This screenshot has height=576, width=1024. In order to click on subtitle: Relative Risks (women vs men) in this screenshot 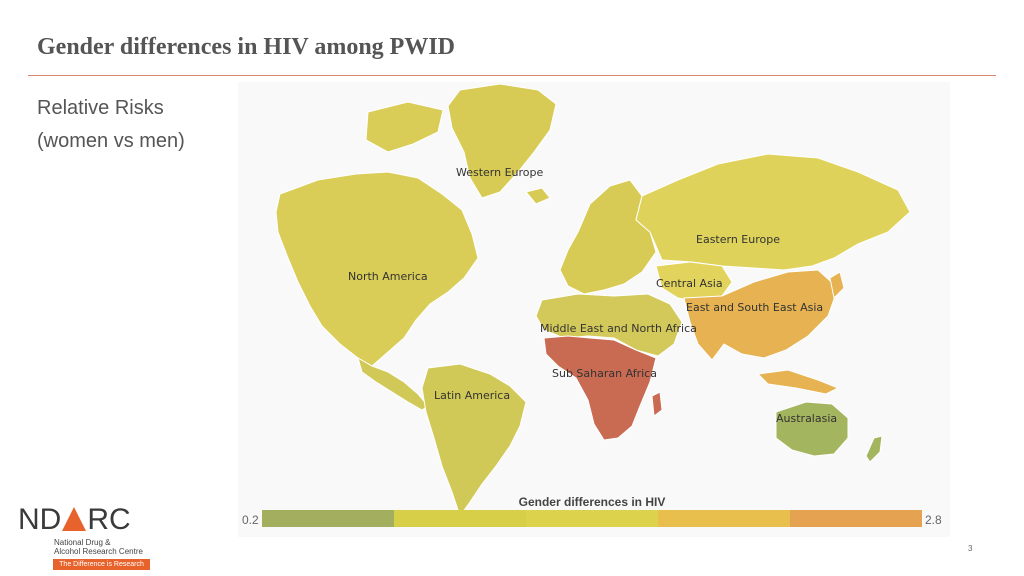, I will do `click(111, 125)`.